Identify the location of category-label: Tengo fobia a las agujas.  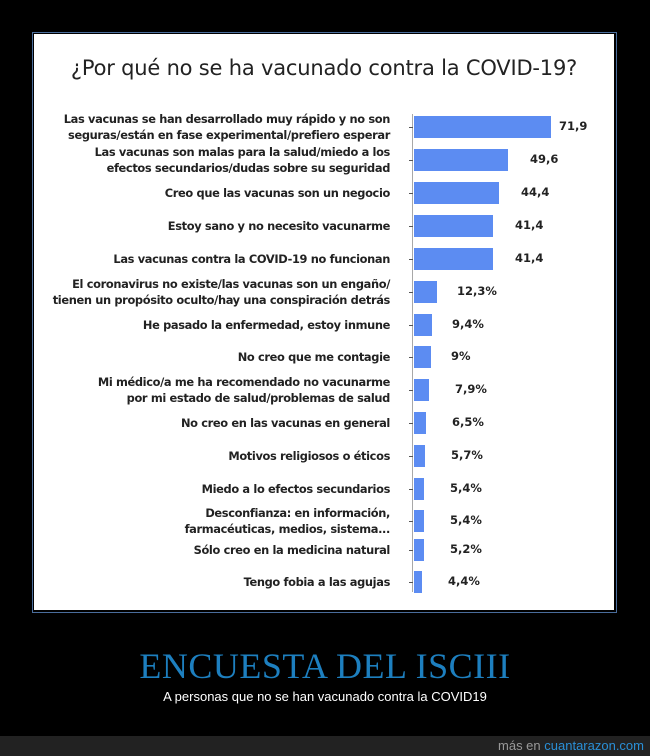
(317, 582).